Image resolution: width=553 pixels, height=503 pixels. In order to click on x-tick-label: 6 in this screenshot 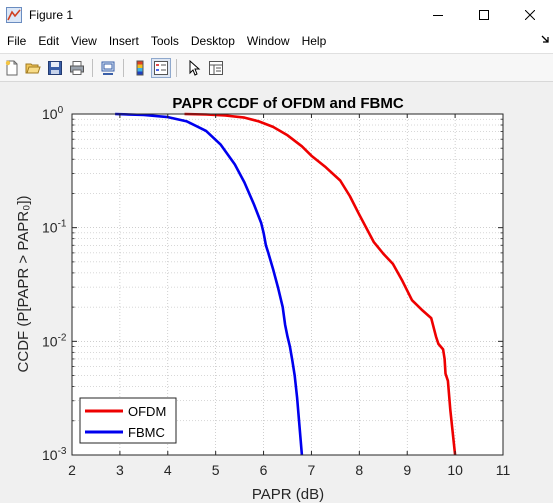, I will do `click(264, 470)`.